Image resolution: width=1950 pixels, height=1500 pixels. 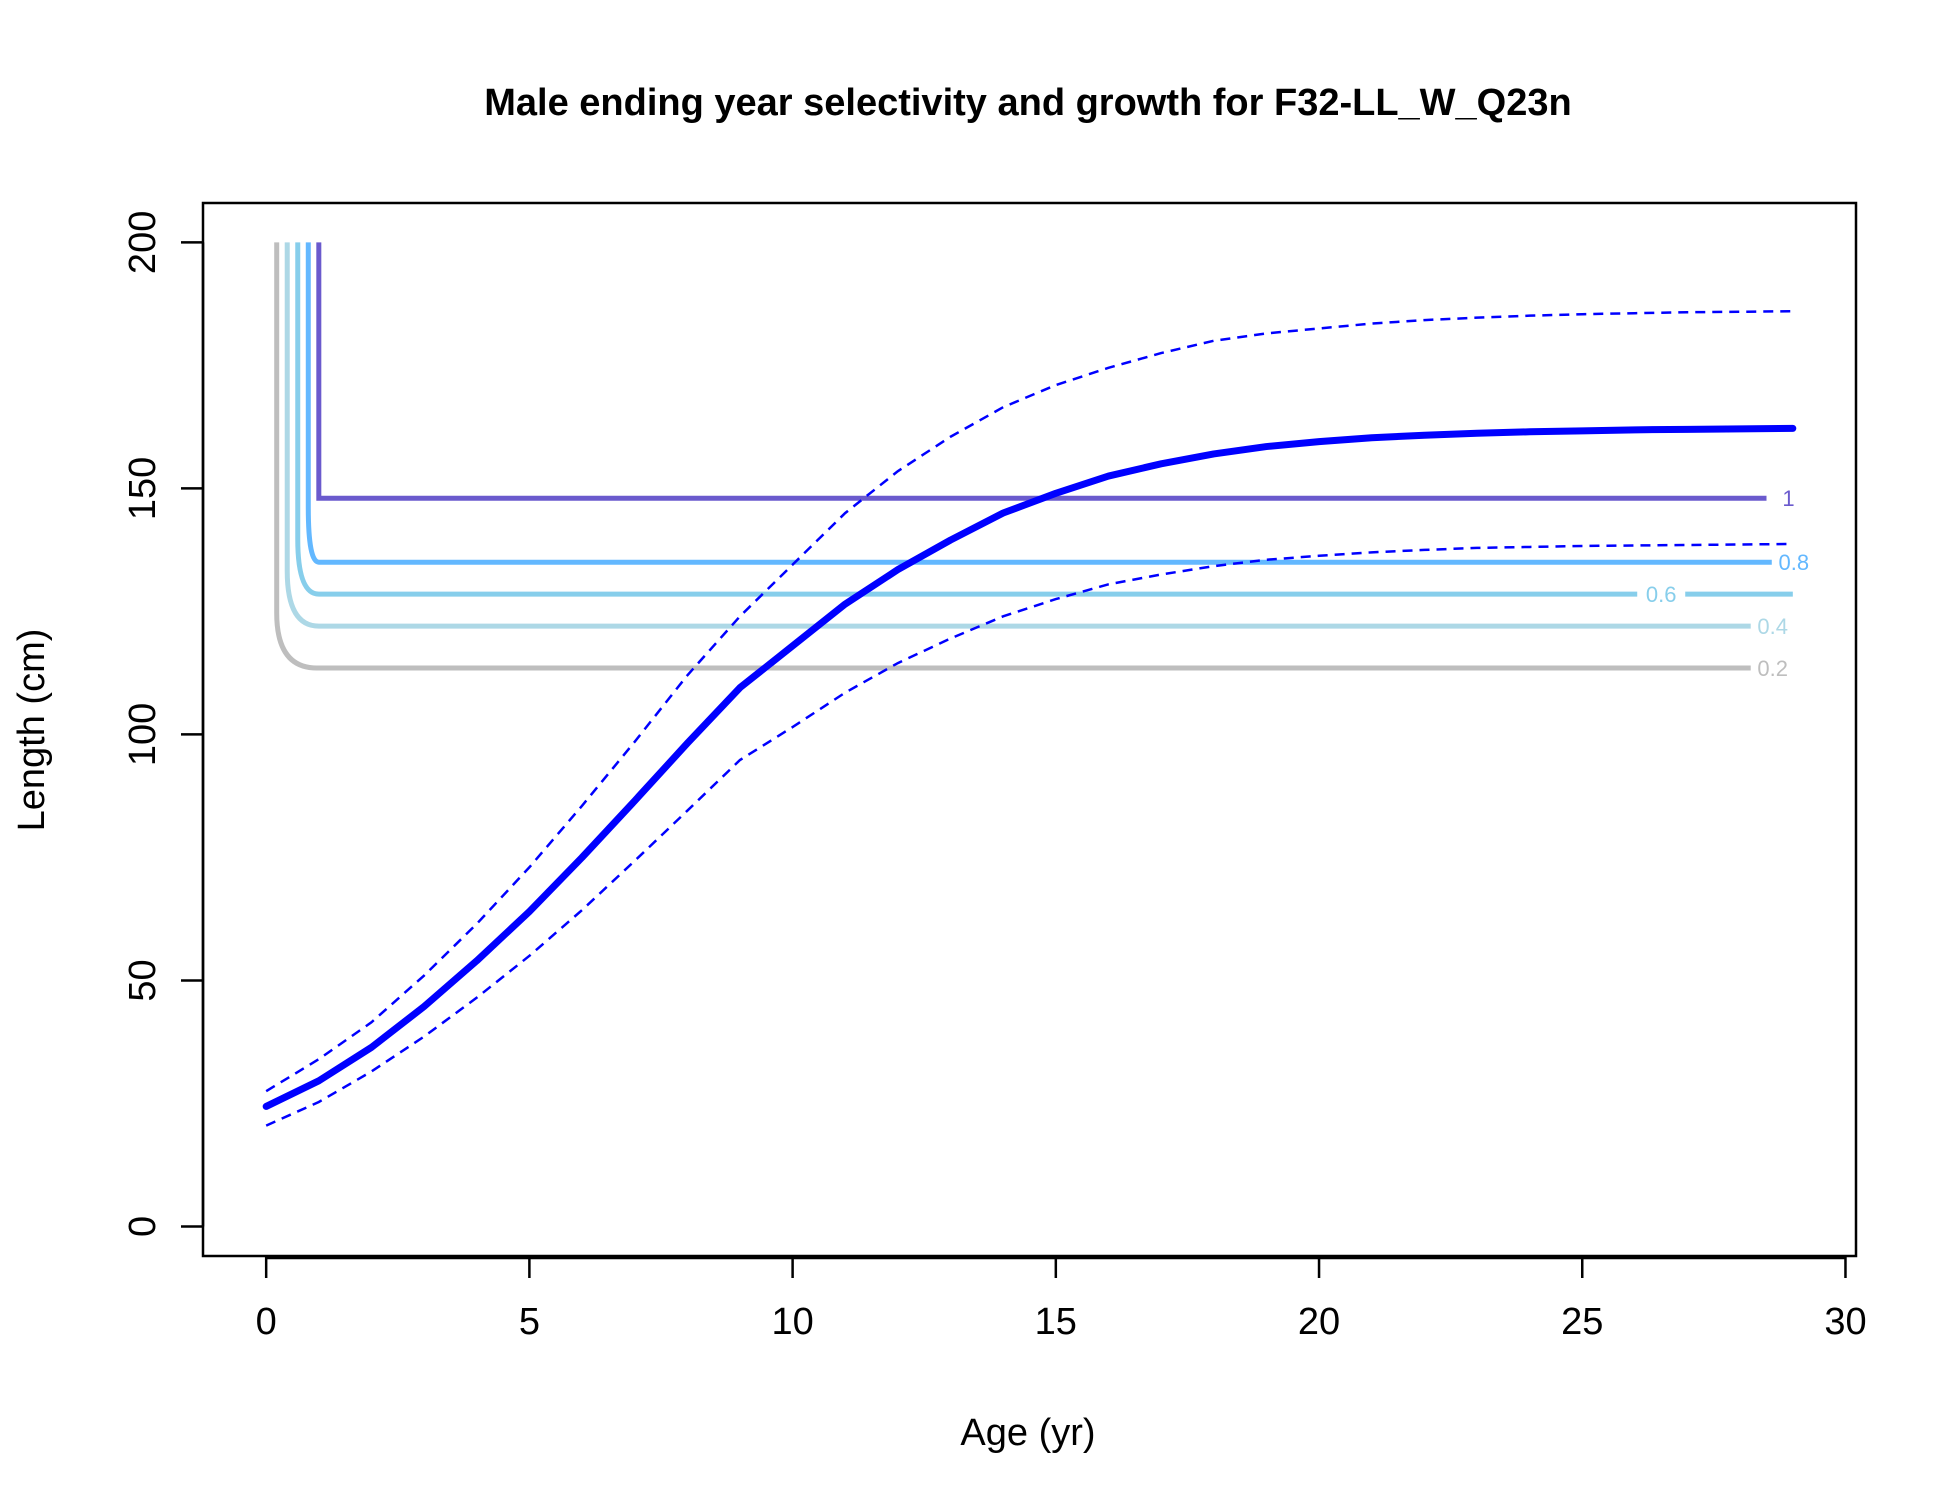 What do you see at coordinates (143, 734) in the screenshot?
I see `y-tick-label: 100` at bounding box center [143, 734].